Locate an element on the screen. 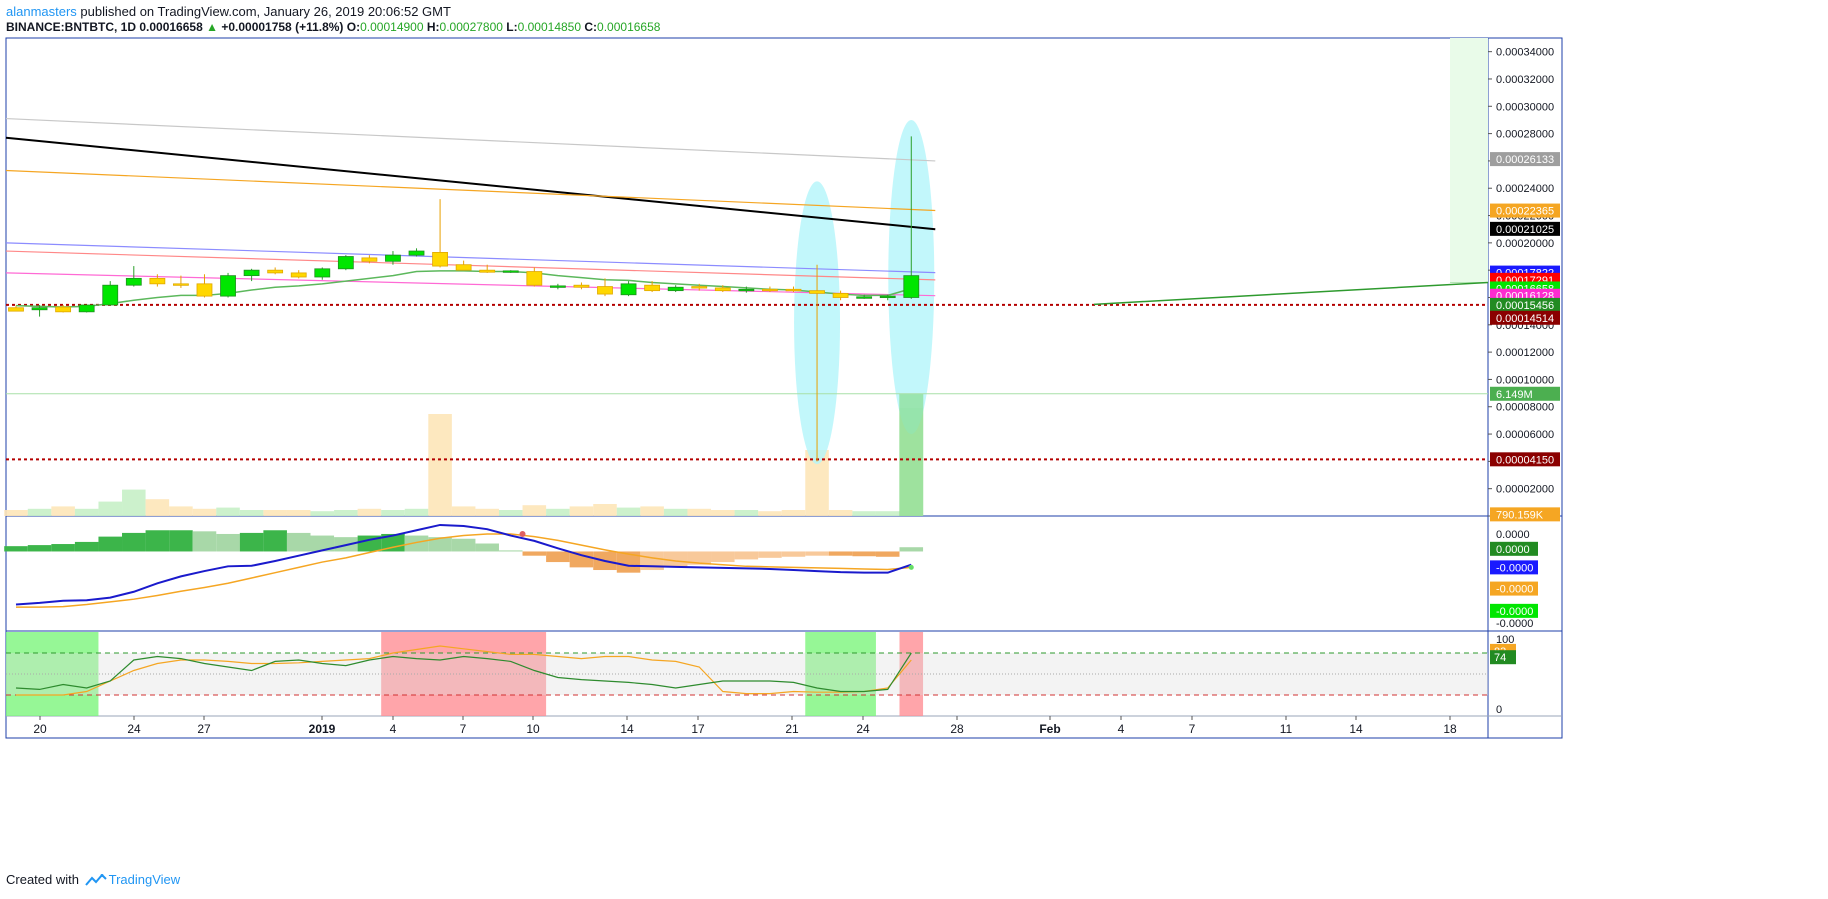  macd-tick-label: 0.0000 is located at coordinates (1513, 535).